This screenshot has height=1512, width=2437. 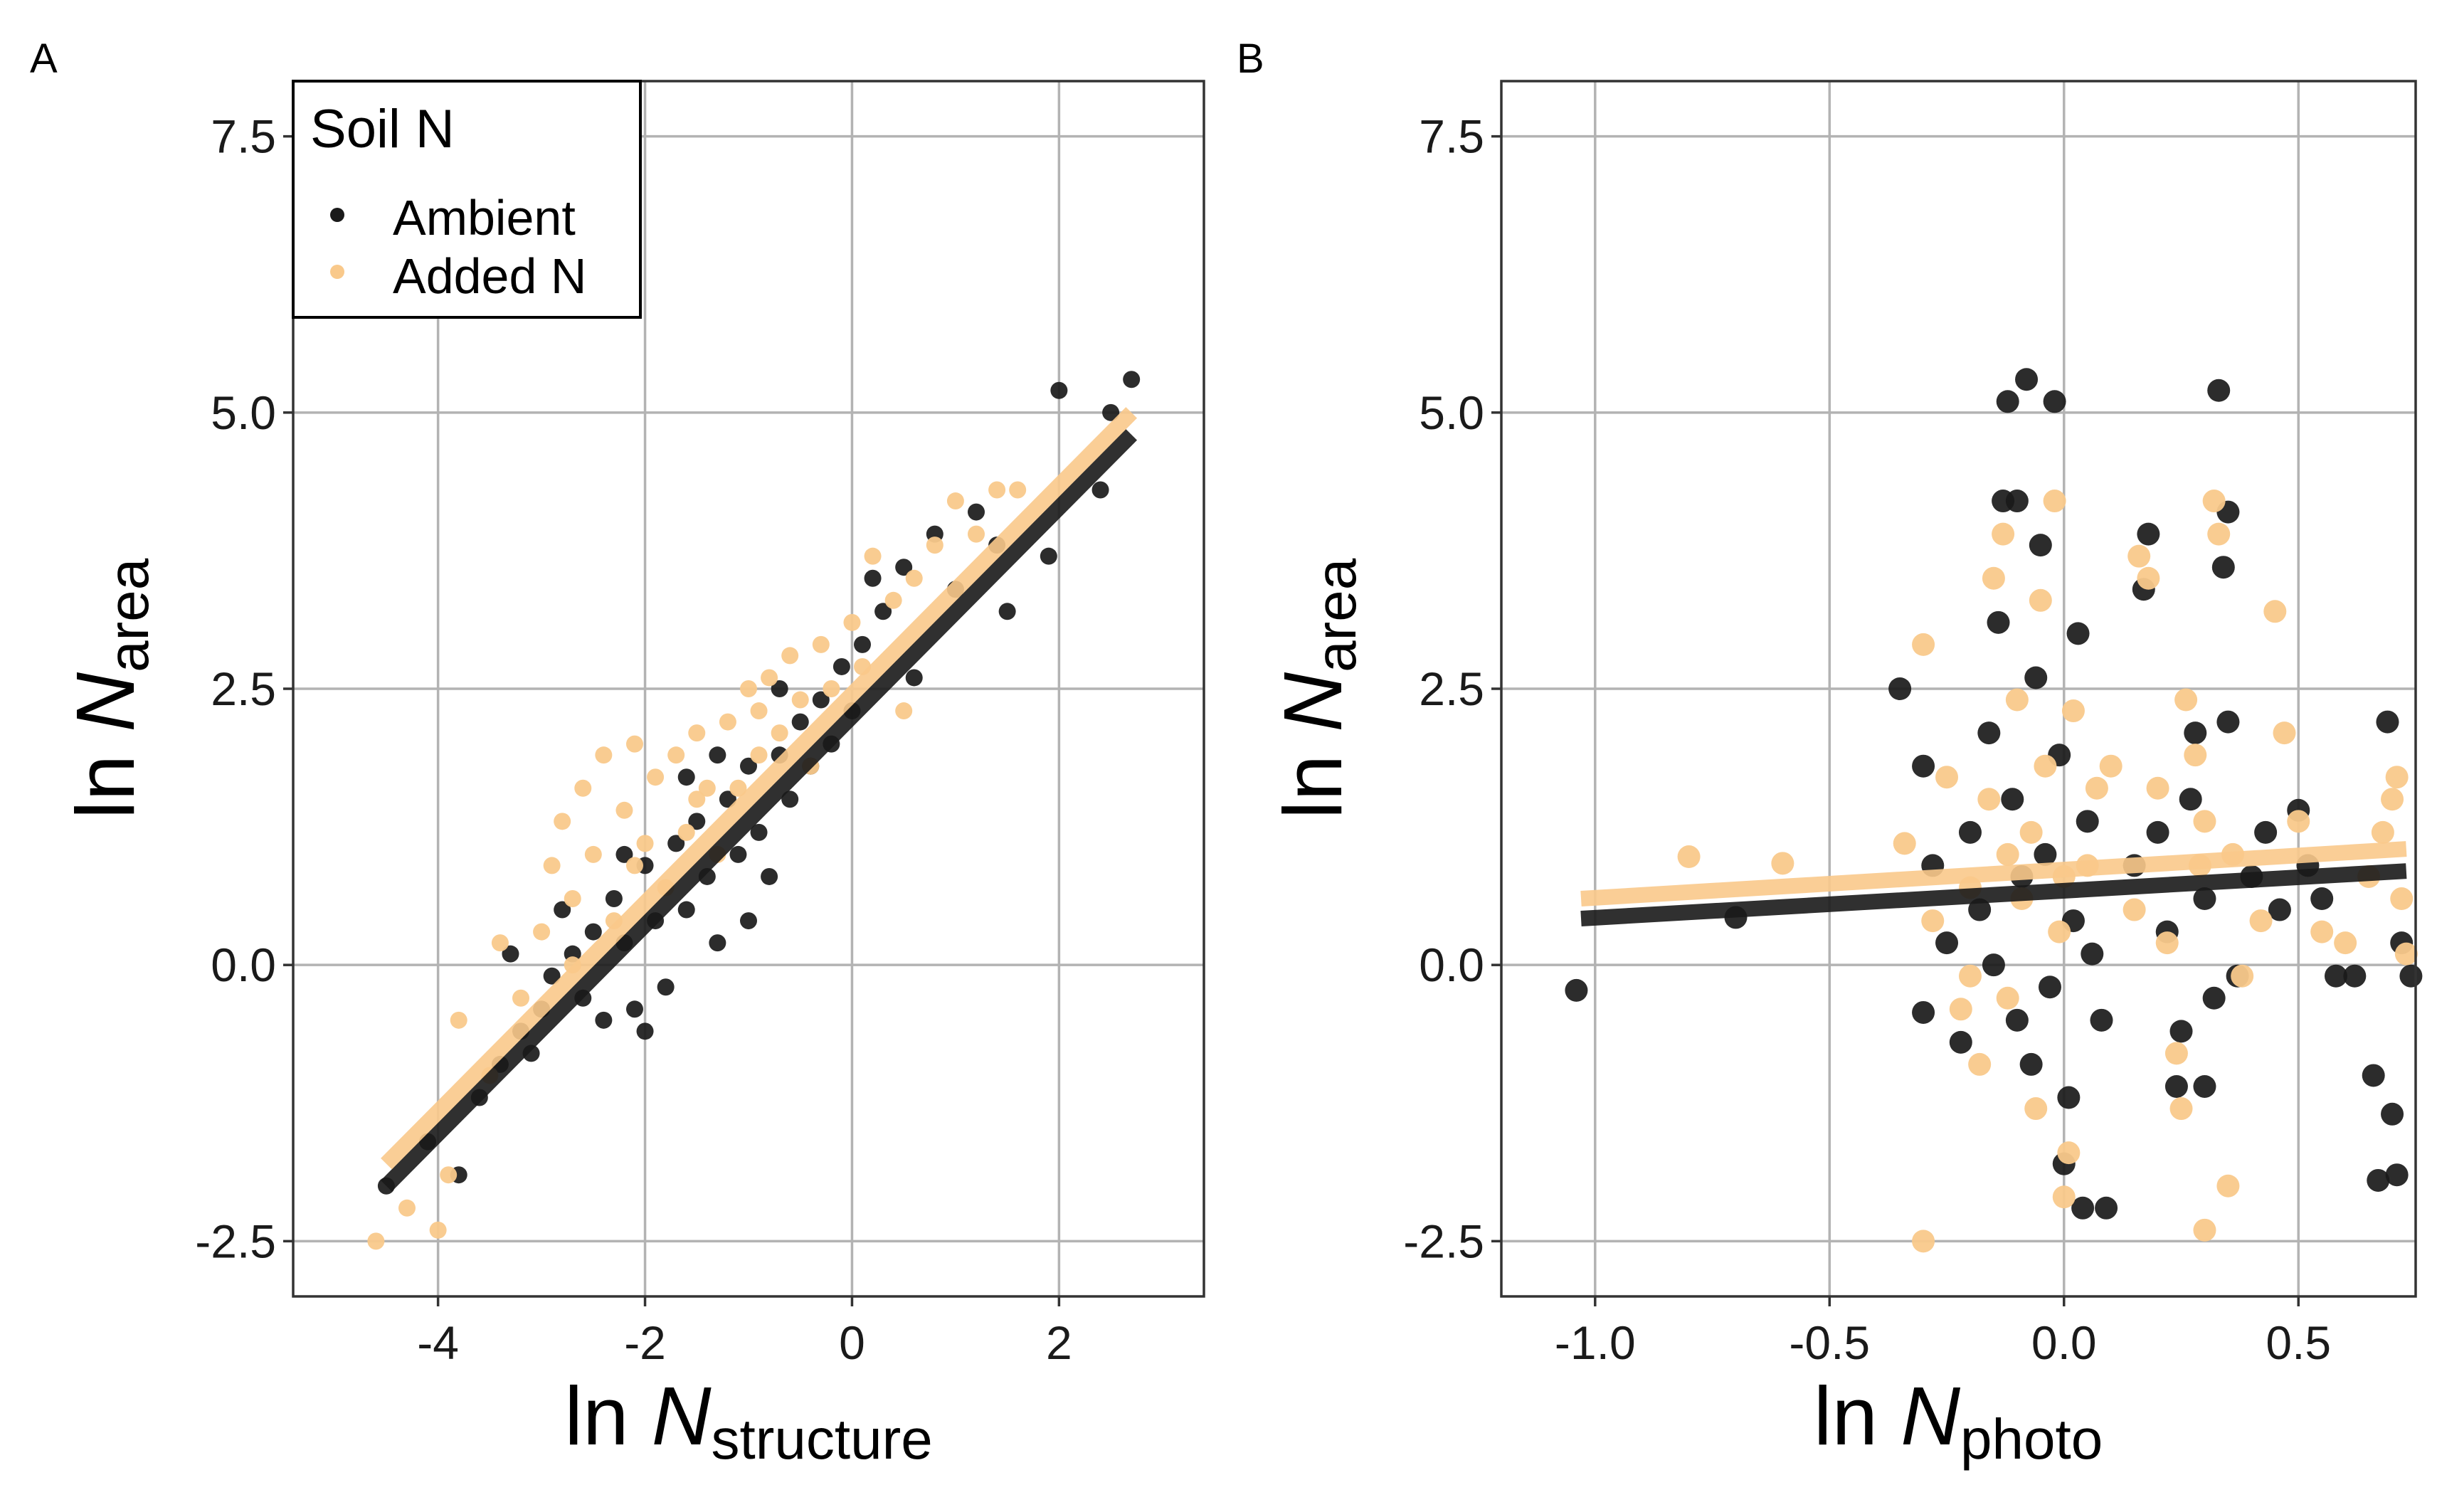 What do you see at coordinates (1443, 1241) in the screenshot?
I see `panel-b-y-tick-label: -2.5` at bounding box center [1443, 1241].